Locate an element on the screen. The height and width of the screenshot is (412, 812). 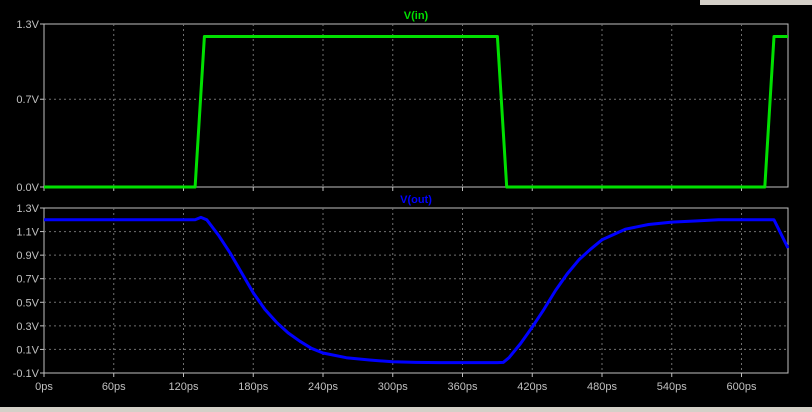
y-tick-label: 0.1V is located at coordinates (27, 350).